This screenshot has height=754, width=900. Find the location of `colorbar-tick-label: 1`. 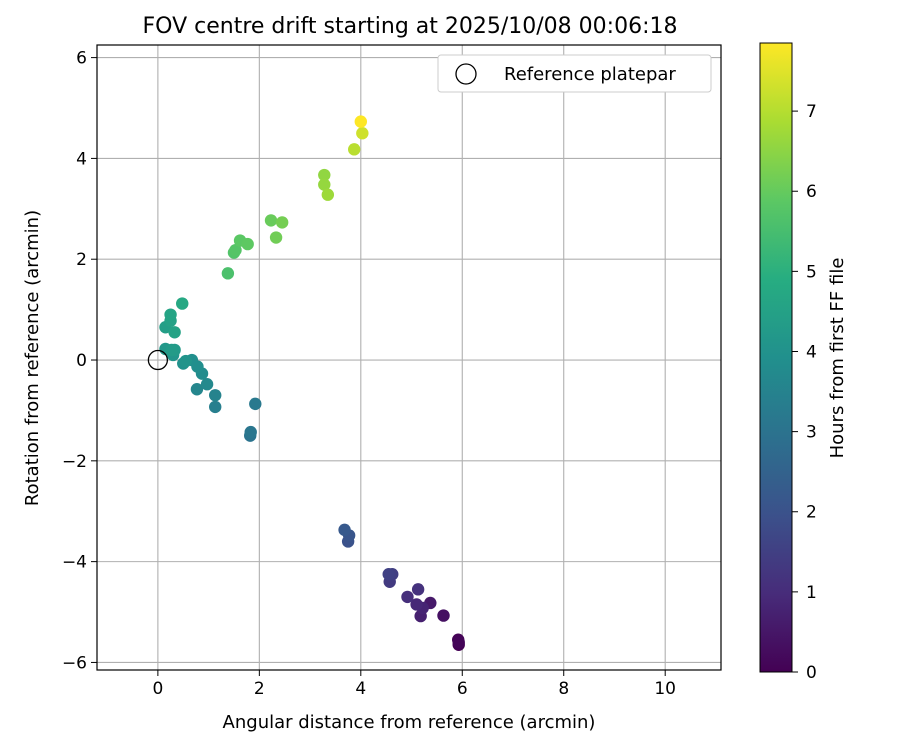

colorbar-tick-label: 1 is located at coordinates (811, 593).